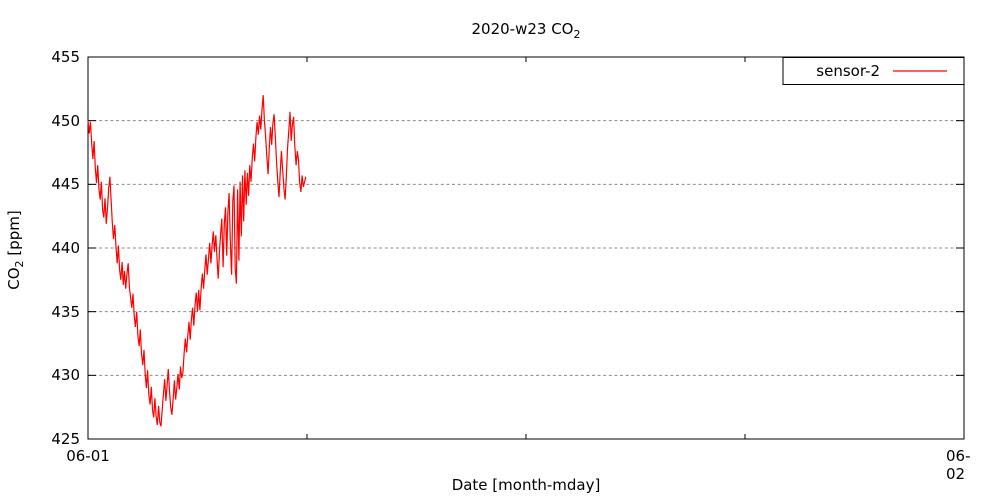  What do you see at coordinates (197, 261) in the screenshot?
I see `series-sensor-2-line` at bounding box center [197, 261].